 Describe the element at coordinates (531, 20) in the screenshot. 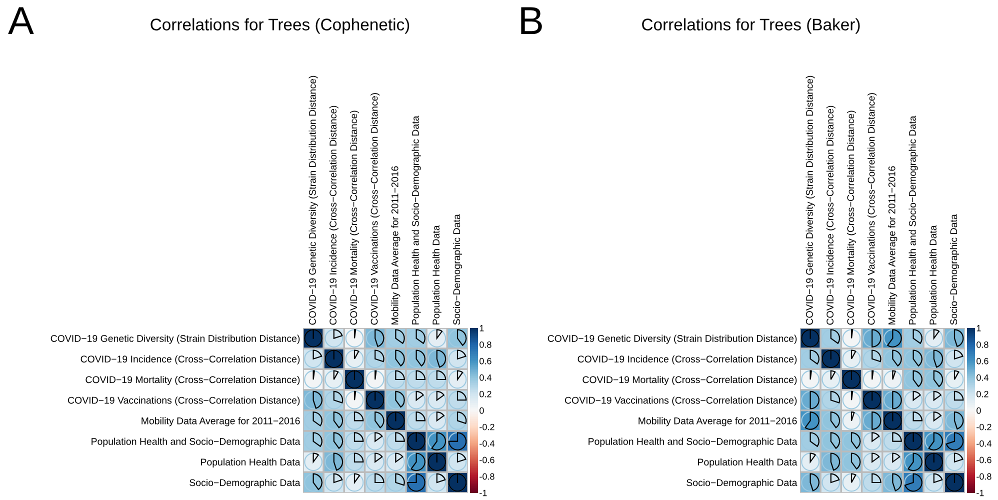

I see `text: B` at that location.